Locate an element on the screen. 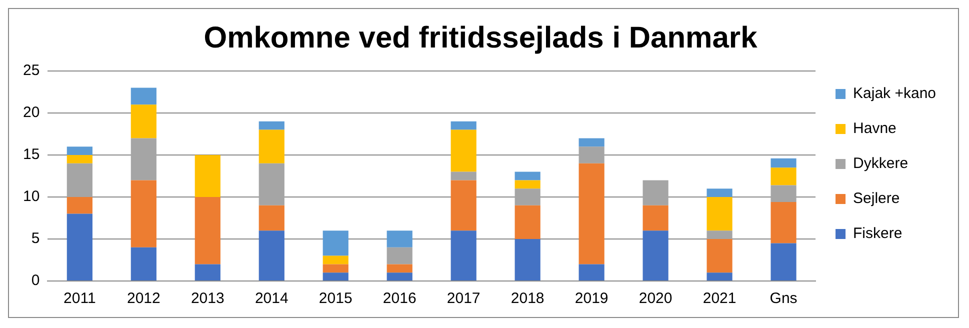 The height and width of the screenshot is (328, 969). y-tick-label: 15 is located at coordinates (31, 155).